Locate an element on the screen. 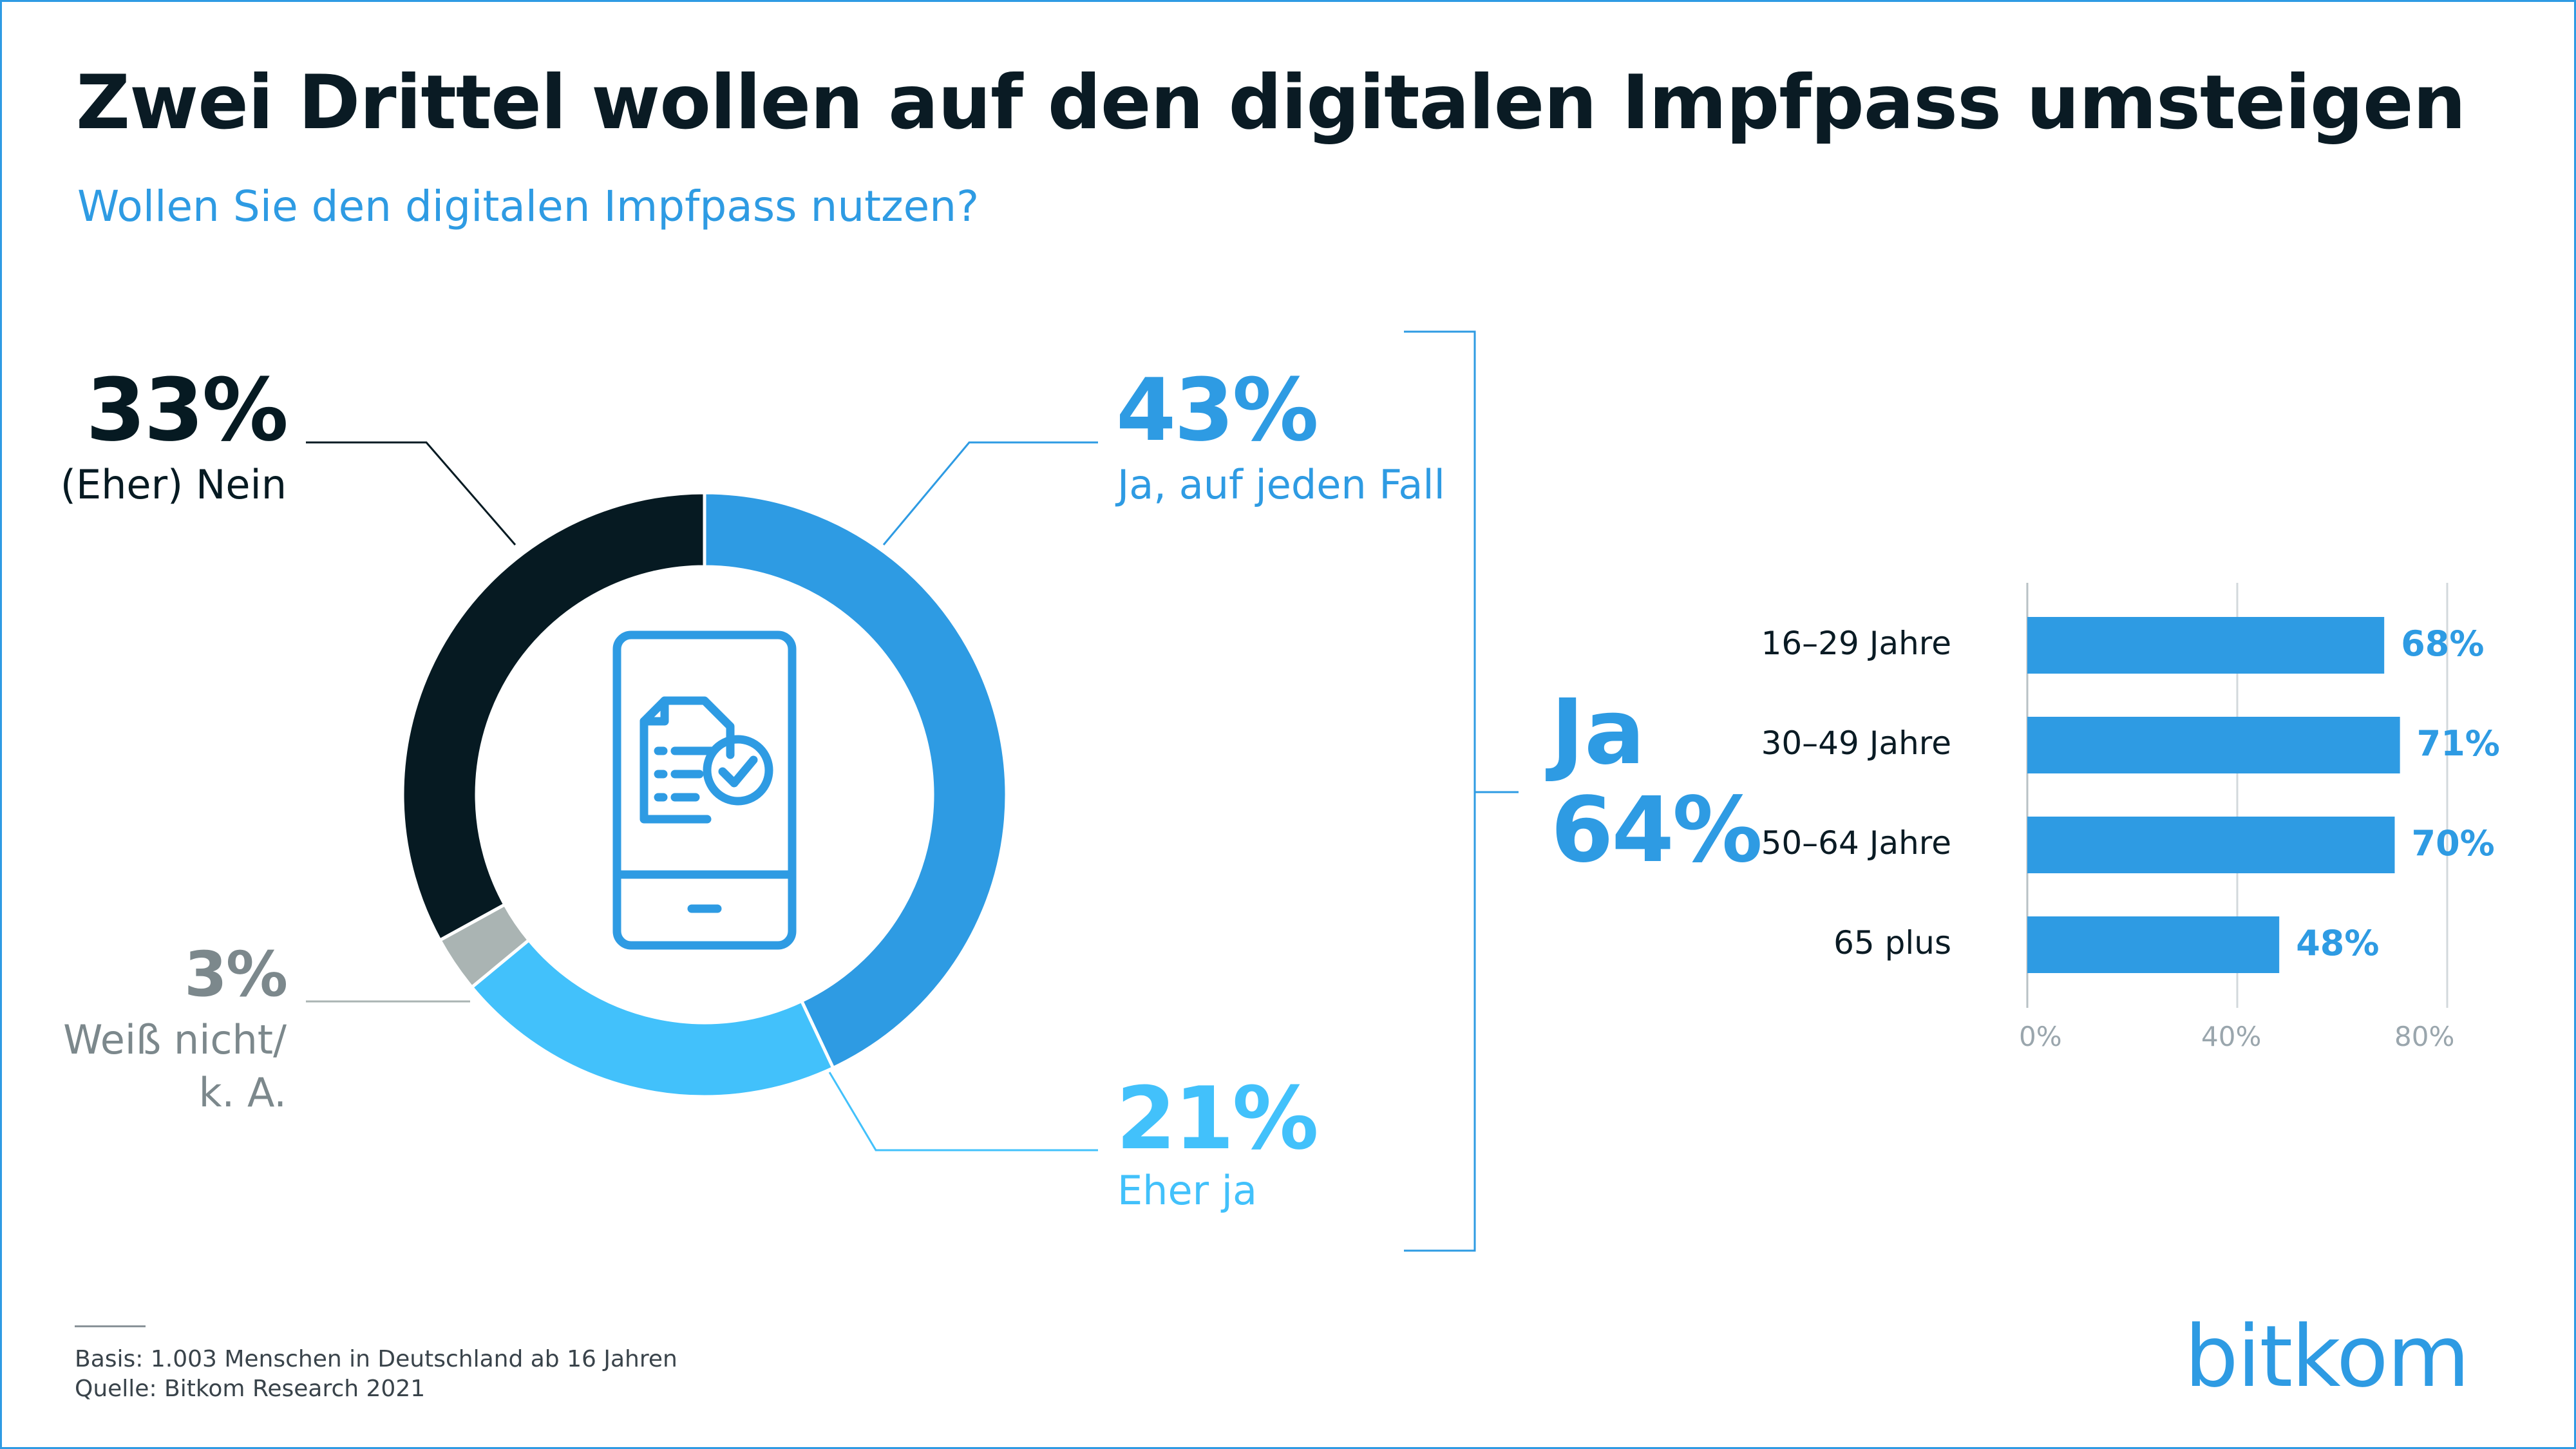 This screenshot has height=1449, width=2576. bitkom-logo: bitkom is located at coordinates (2327, 1356).